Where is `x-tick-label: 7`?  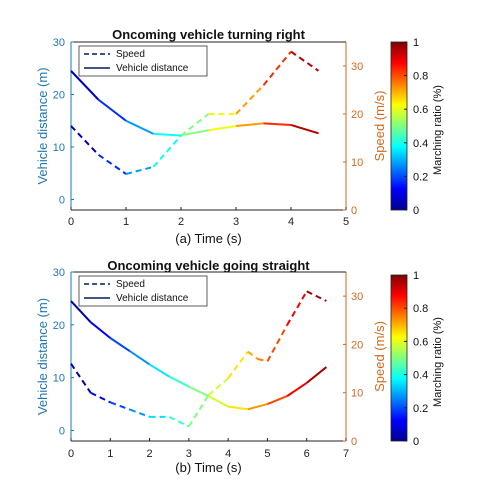 x-tick-label: 7 is located at coordinates (346, 454).